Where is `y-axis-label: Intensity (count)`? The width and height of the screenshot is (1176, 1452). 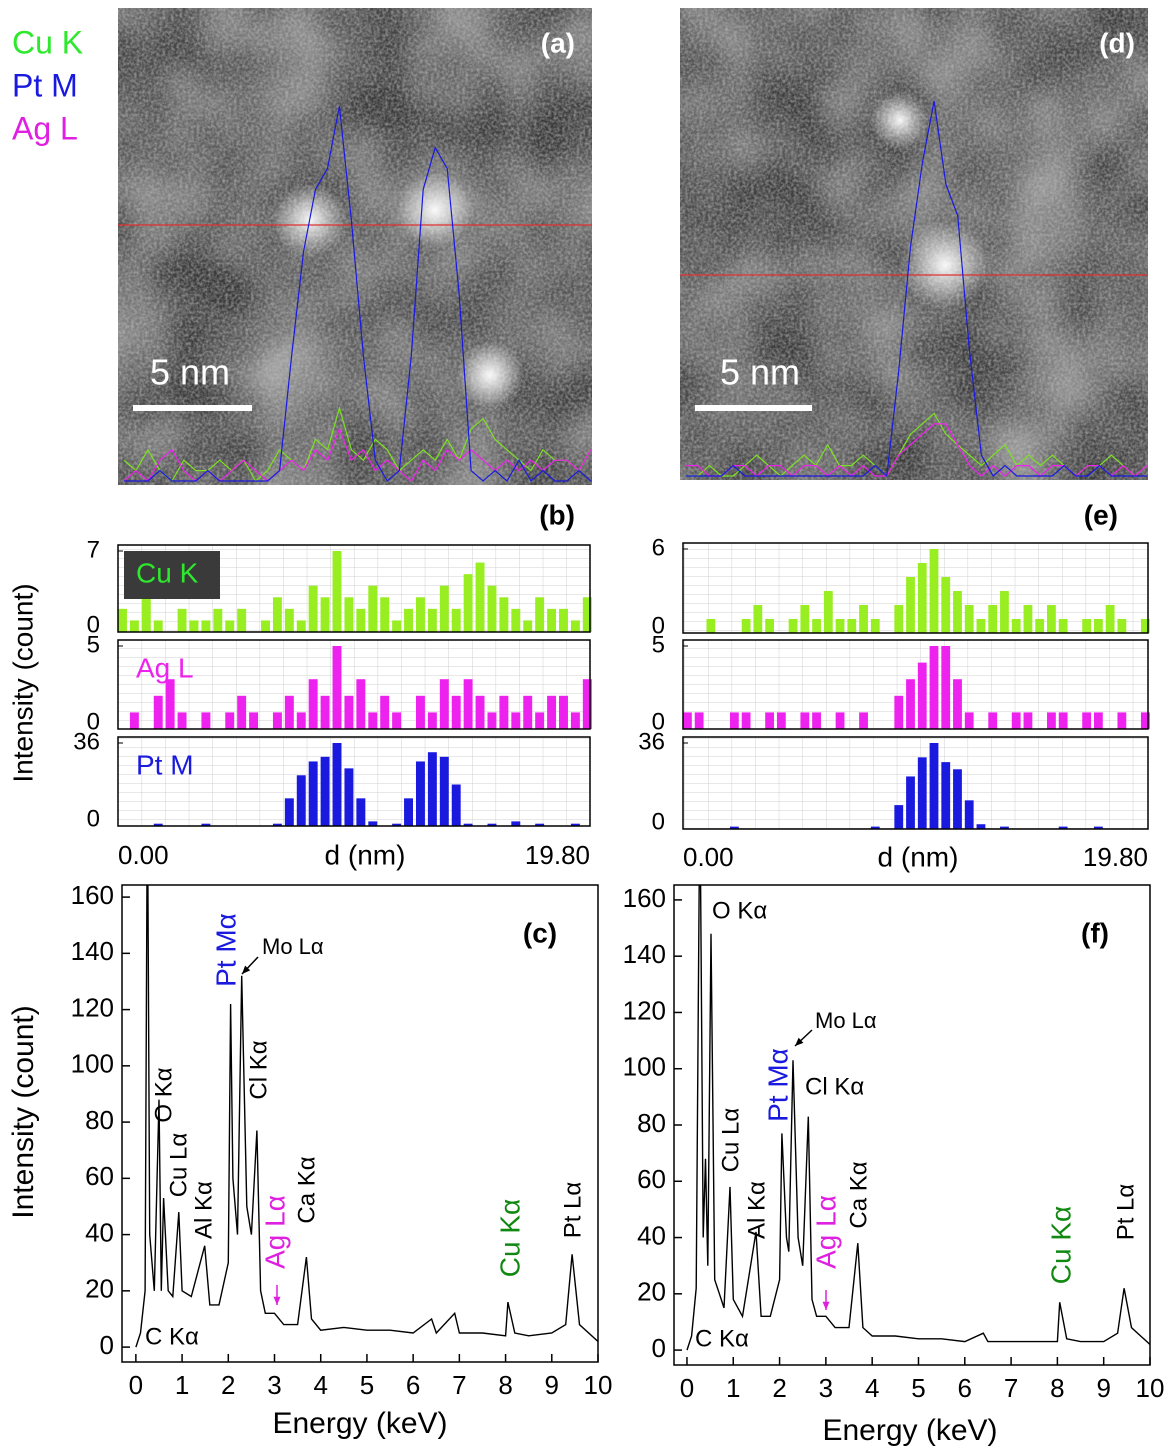 y-axis-label: Intensity (count) is located at coordinates (22, 682).